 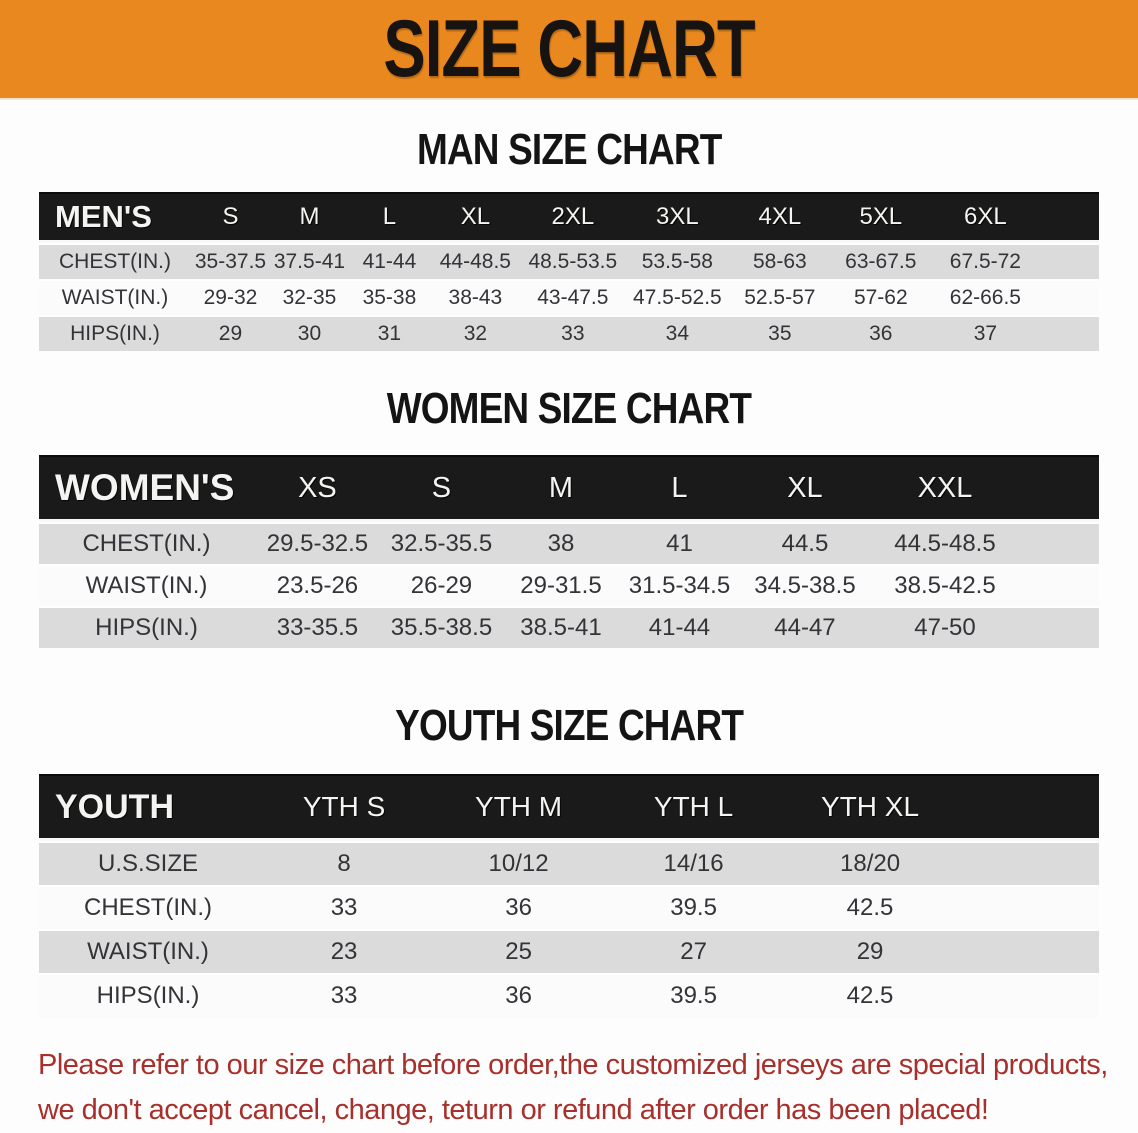 I want to click on table-cell: 44-48.5, so click(x=475, y=261).